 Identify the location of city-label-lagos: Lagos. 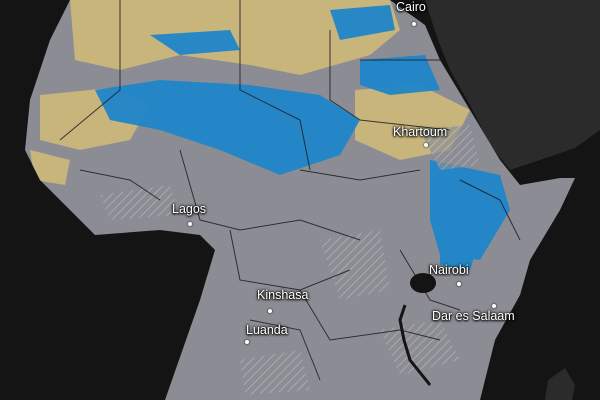
(189, 209).